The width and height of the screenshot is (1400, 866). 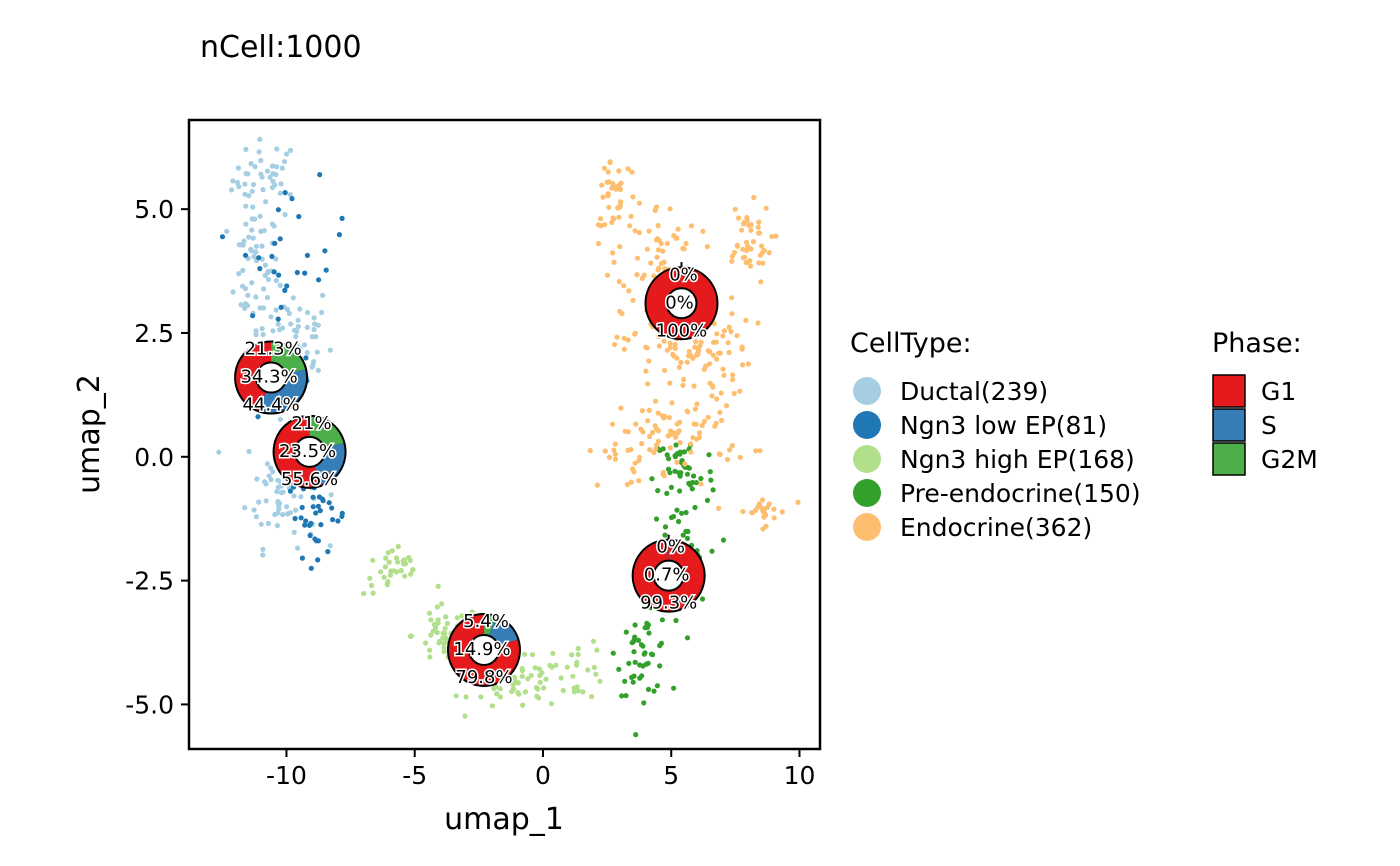 What do you see at coordinates (270, 405) in the screenshot?
I see `donut-percent-label: 44.4%` at bounding box center [270, 405].